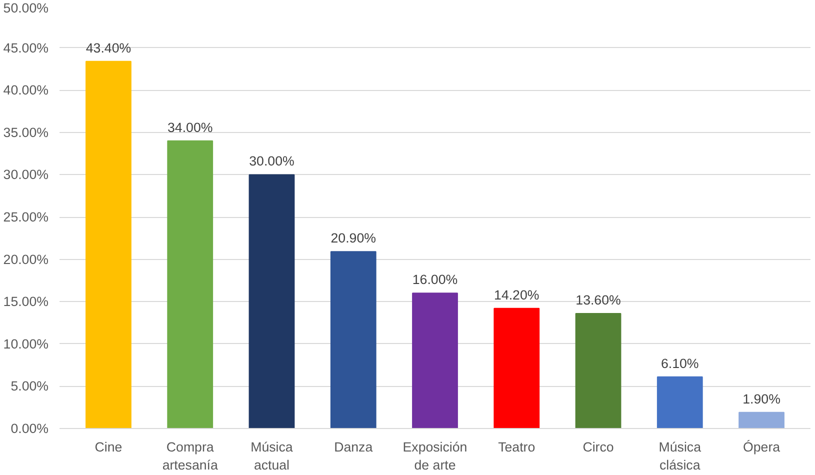 The height and width of the screenshot is (475, 815). I want to click on x-tick-label: Exposición de arte, so click(435, 456).